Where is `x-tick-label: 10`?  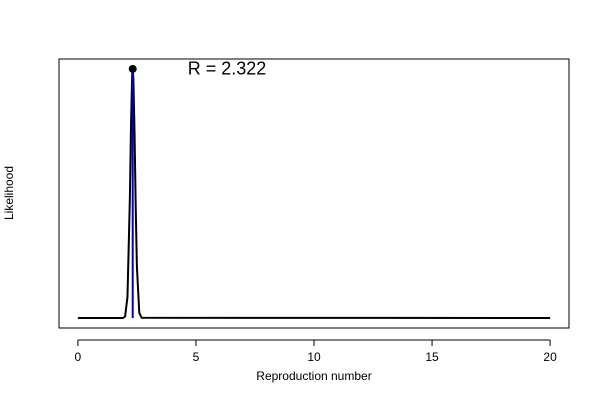 x-tick-label: 10 is located at coordinates (314, 357).